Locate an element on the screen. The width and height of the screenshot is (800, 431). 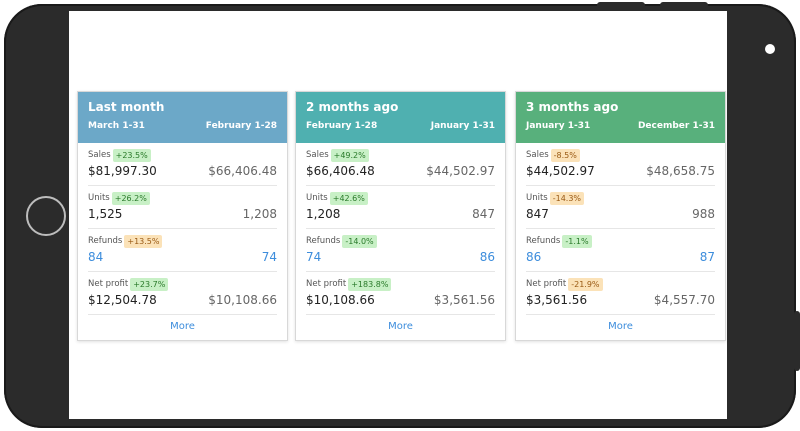
net-profit-metric: Net profit +23.7% $12,504.78 $10,108.66 is located at coordinates (182, 293).